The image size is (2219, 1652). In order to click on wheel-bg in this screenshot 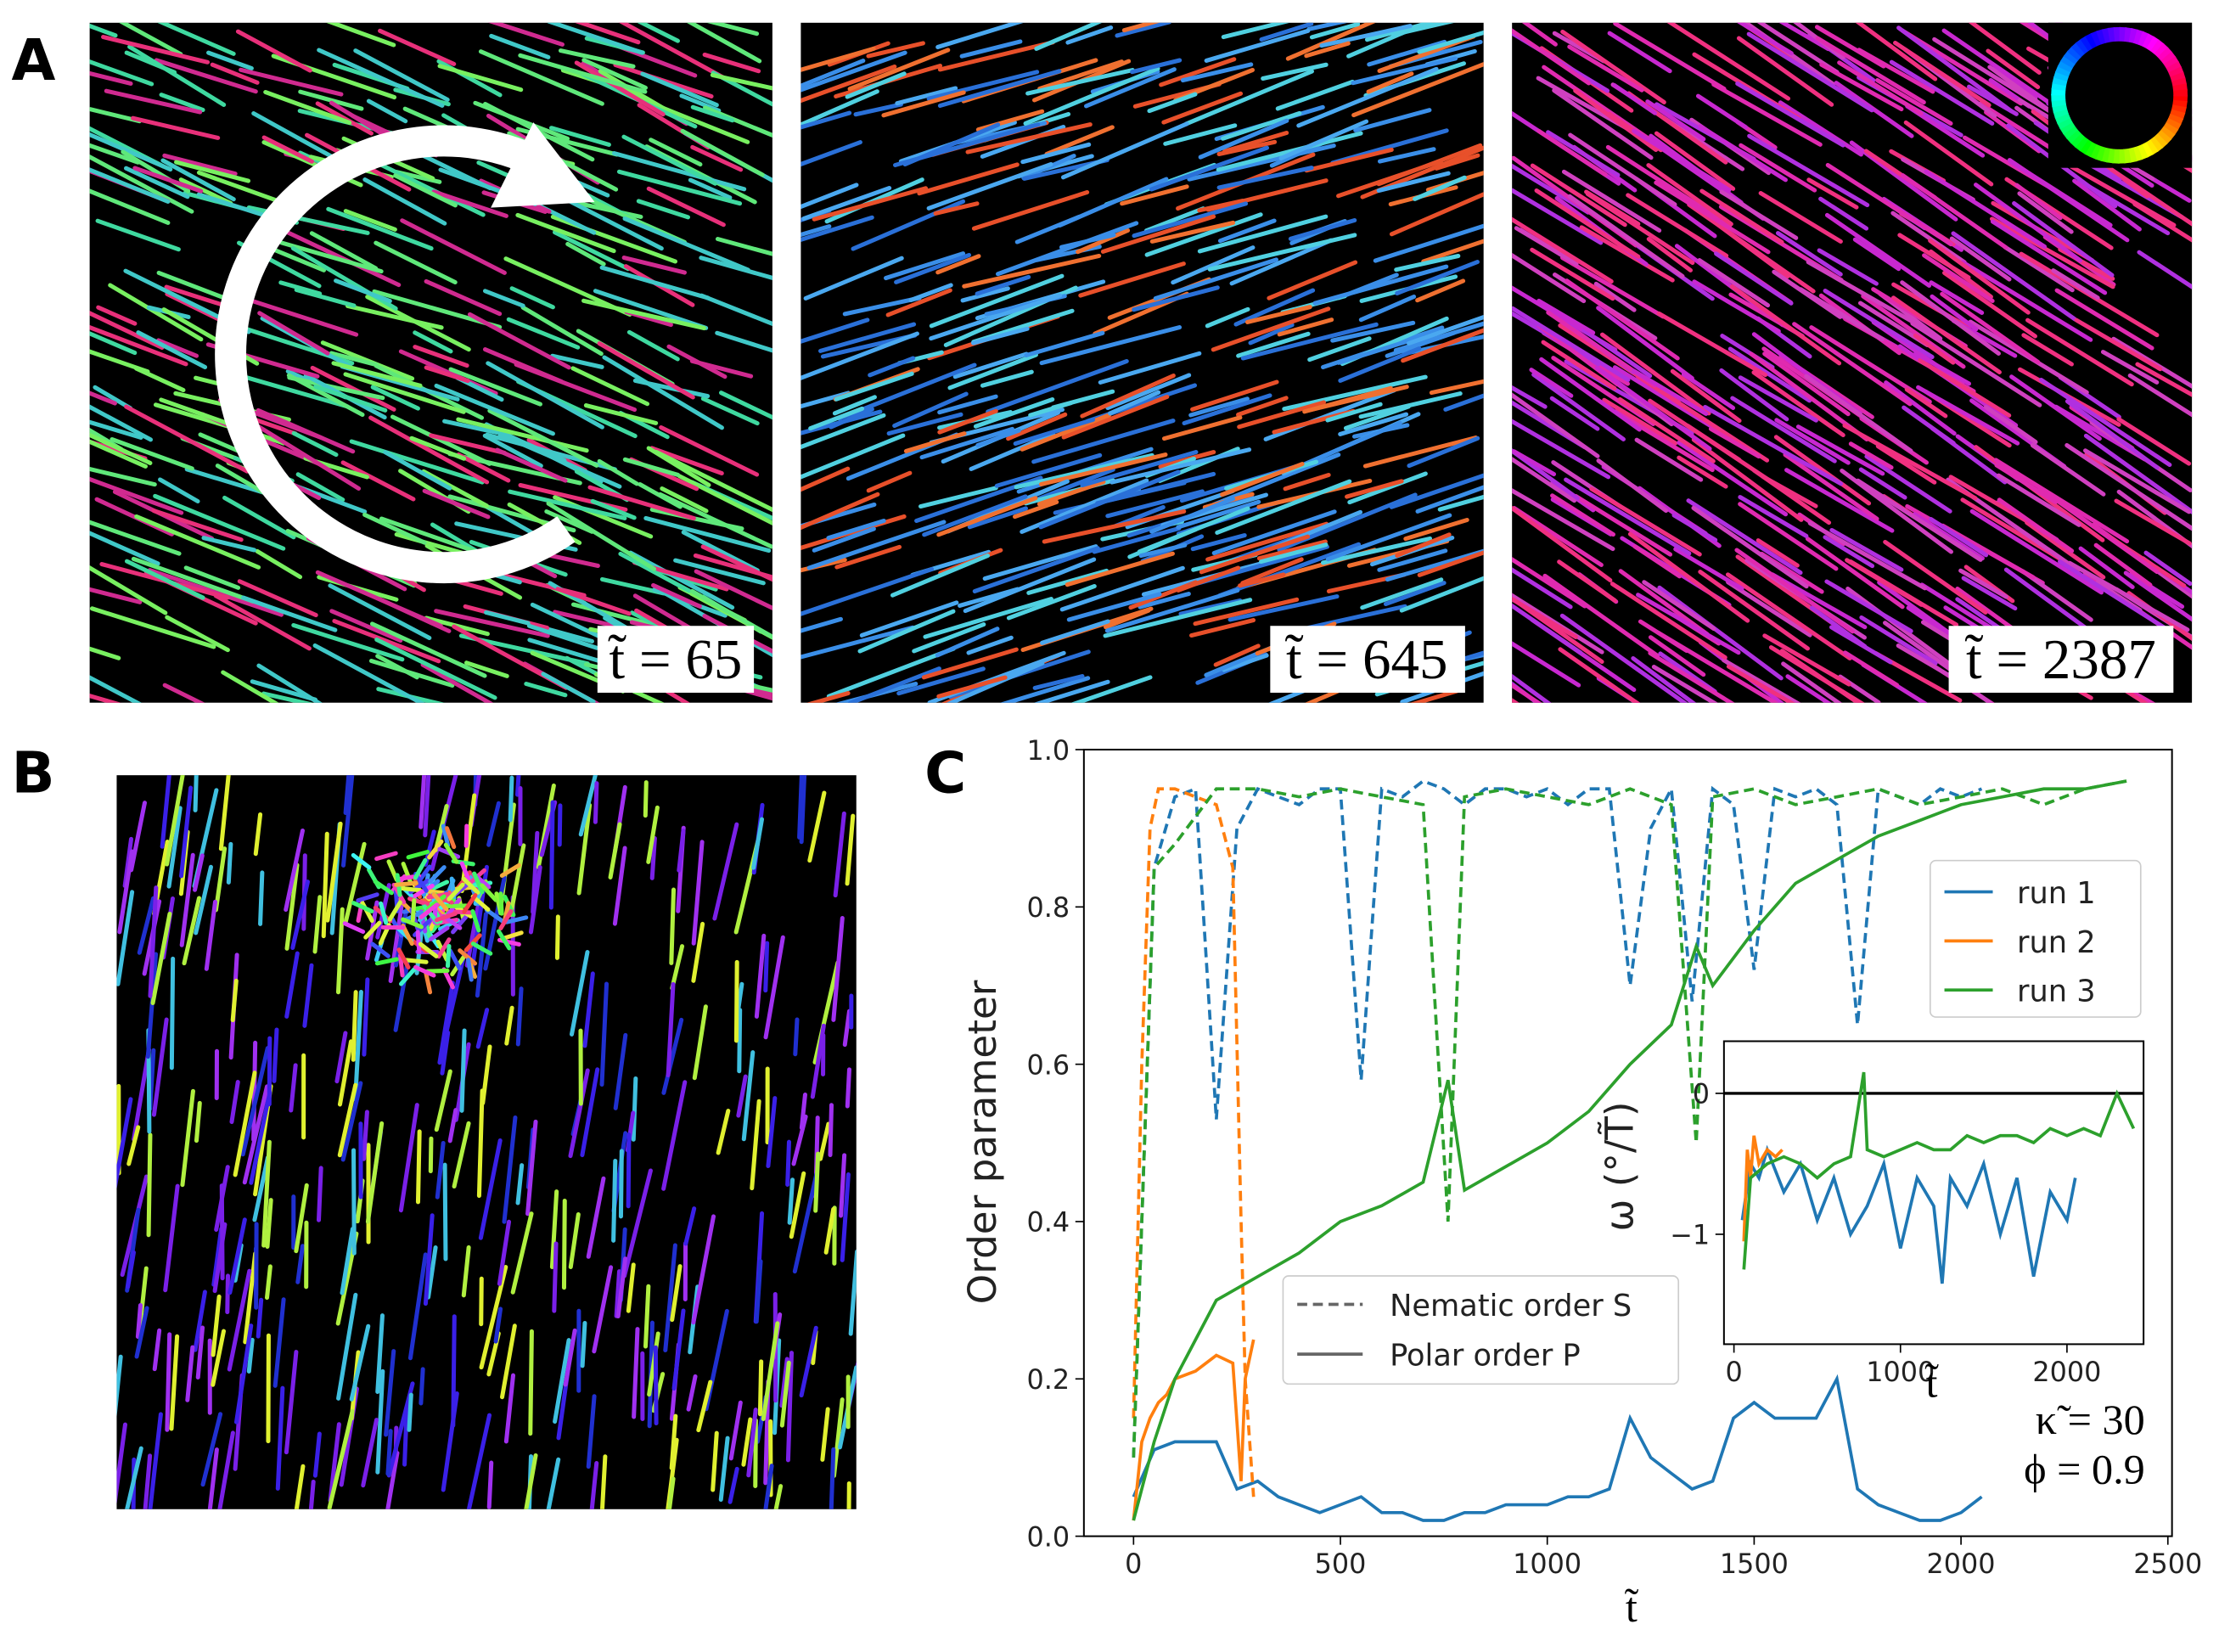, I will do `click(2120, 95)`.